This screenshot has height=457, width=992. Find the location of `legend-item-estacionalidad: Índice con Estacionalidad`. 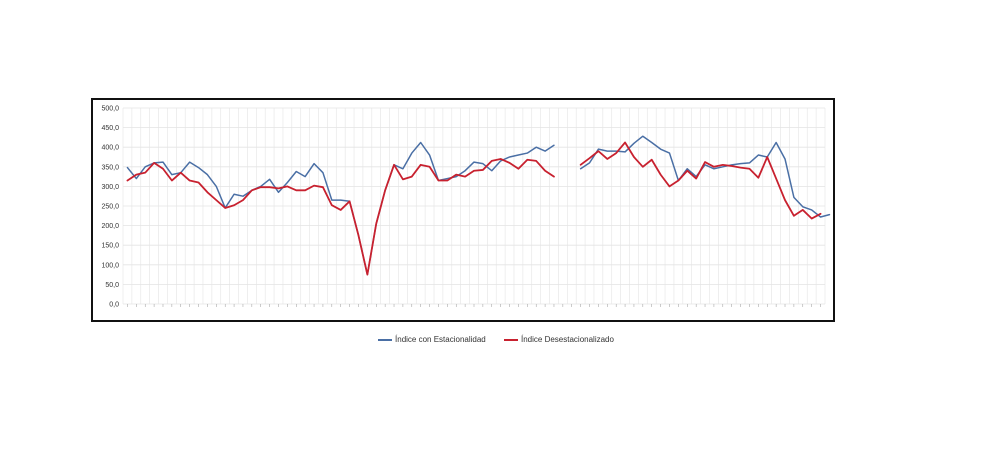

legend-item-estacionalidad: Índice con Estacionalidad is located at coordinates (432, 339).